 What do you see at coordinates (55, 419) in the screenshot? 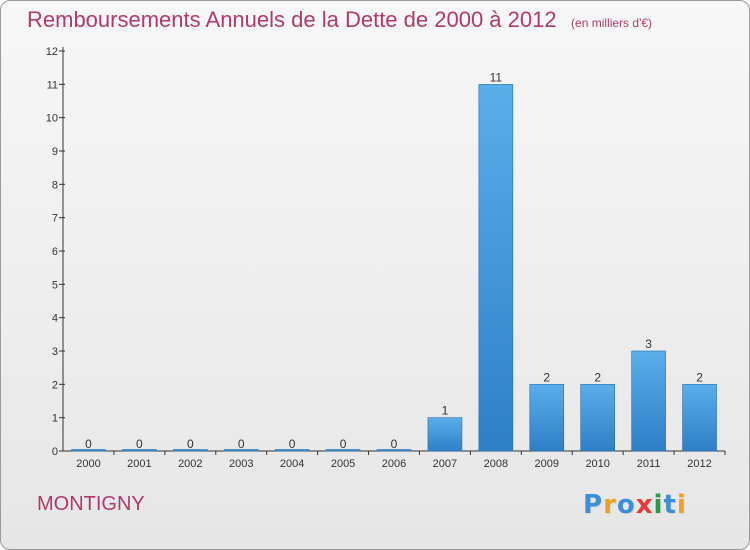
I see `y-tick-label: 1` at bounding box center [55, 419].